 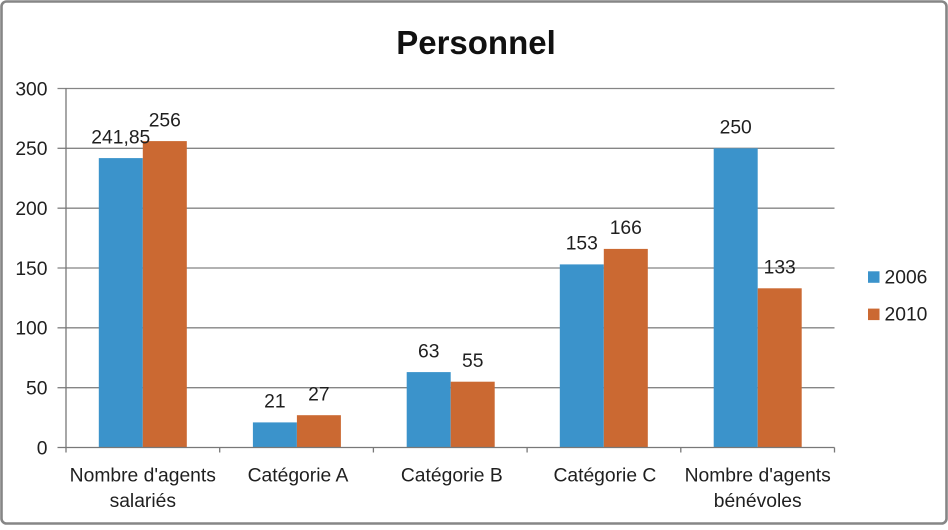 I want to click on svg-text: salariés, so click(x=143, y=501).